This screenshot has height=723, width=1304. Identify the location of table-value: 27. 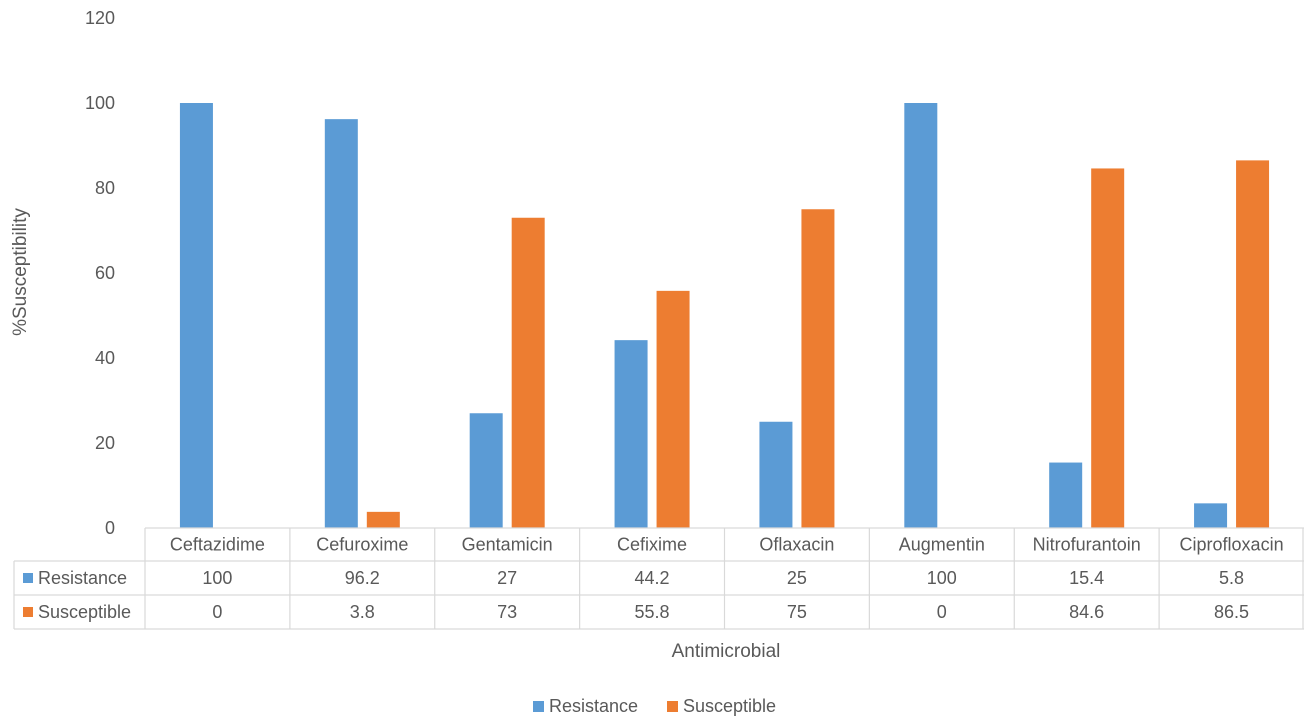
(507, 578).